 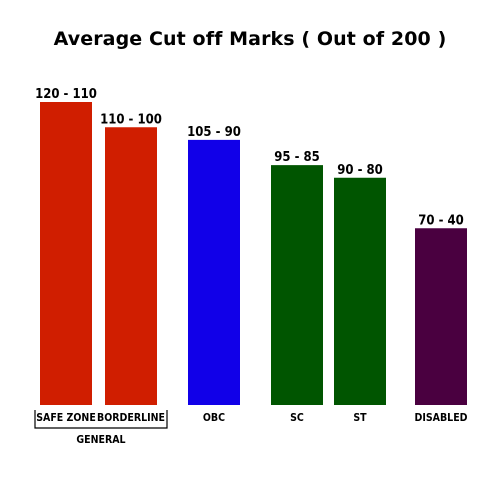 I want to click on data-label-safe-zone: 120 - 110, so click(x=66, y=94).